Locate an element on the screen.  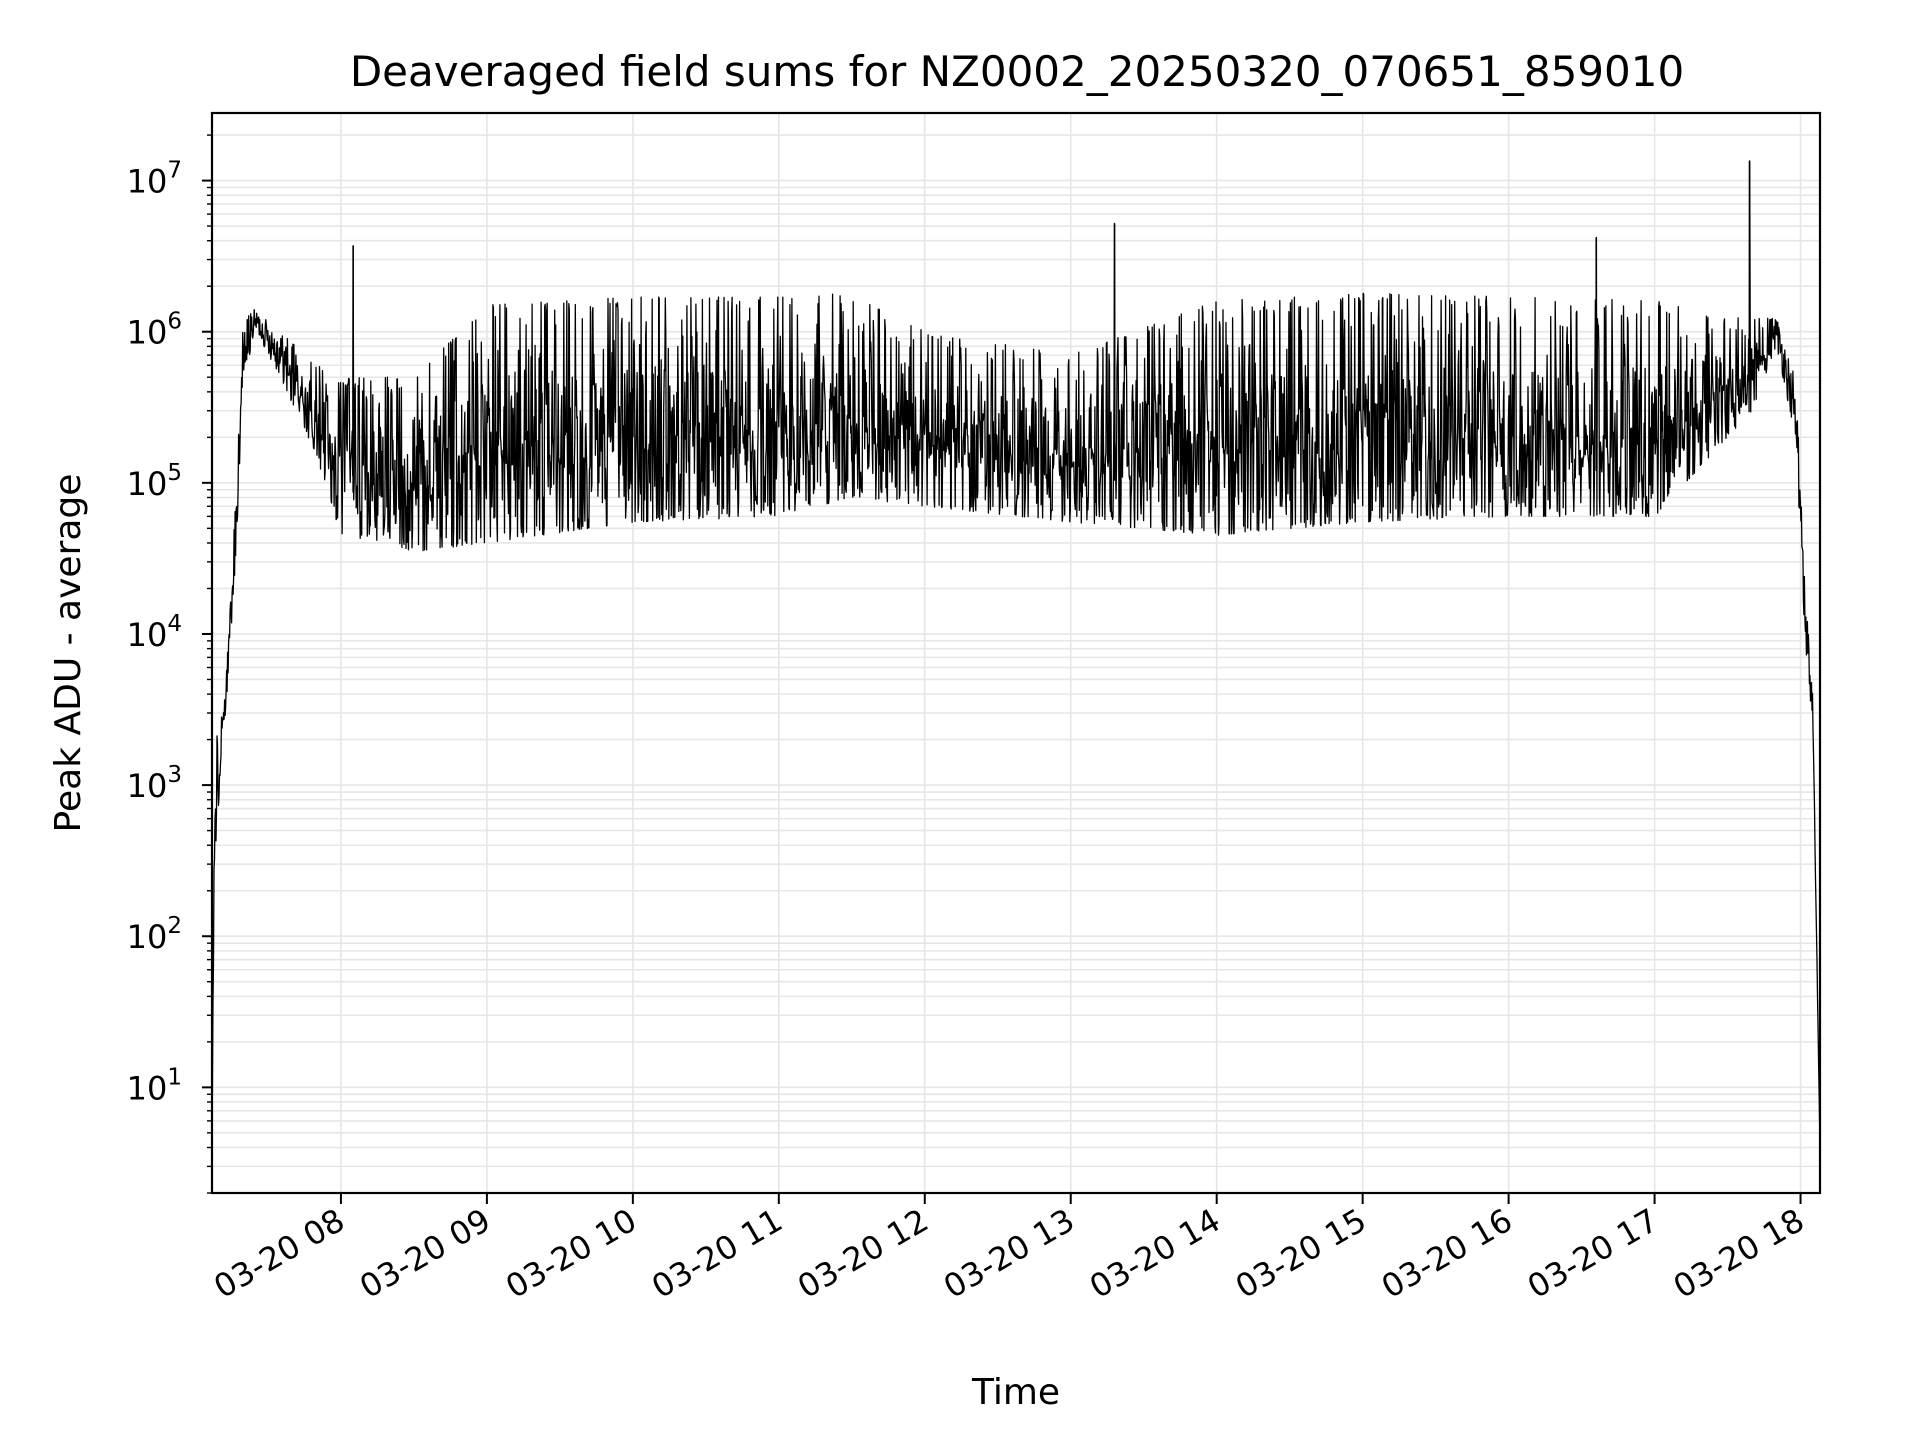
x-tick-label: 03-20 10 is located at coordinates (571, 1253).